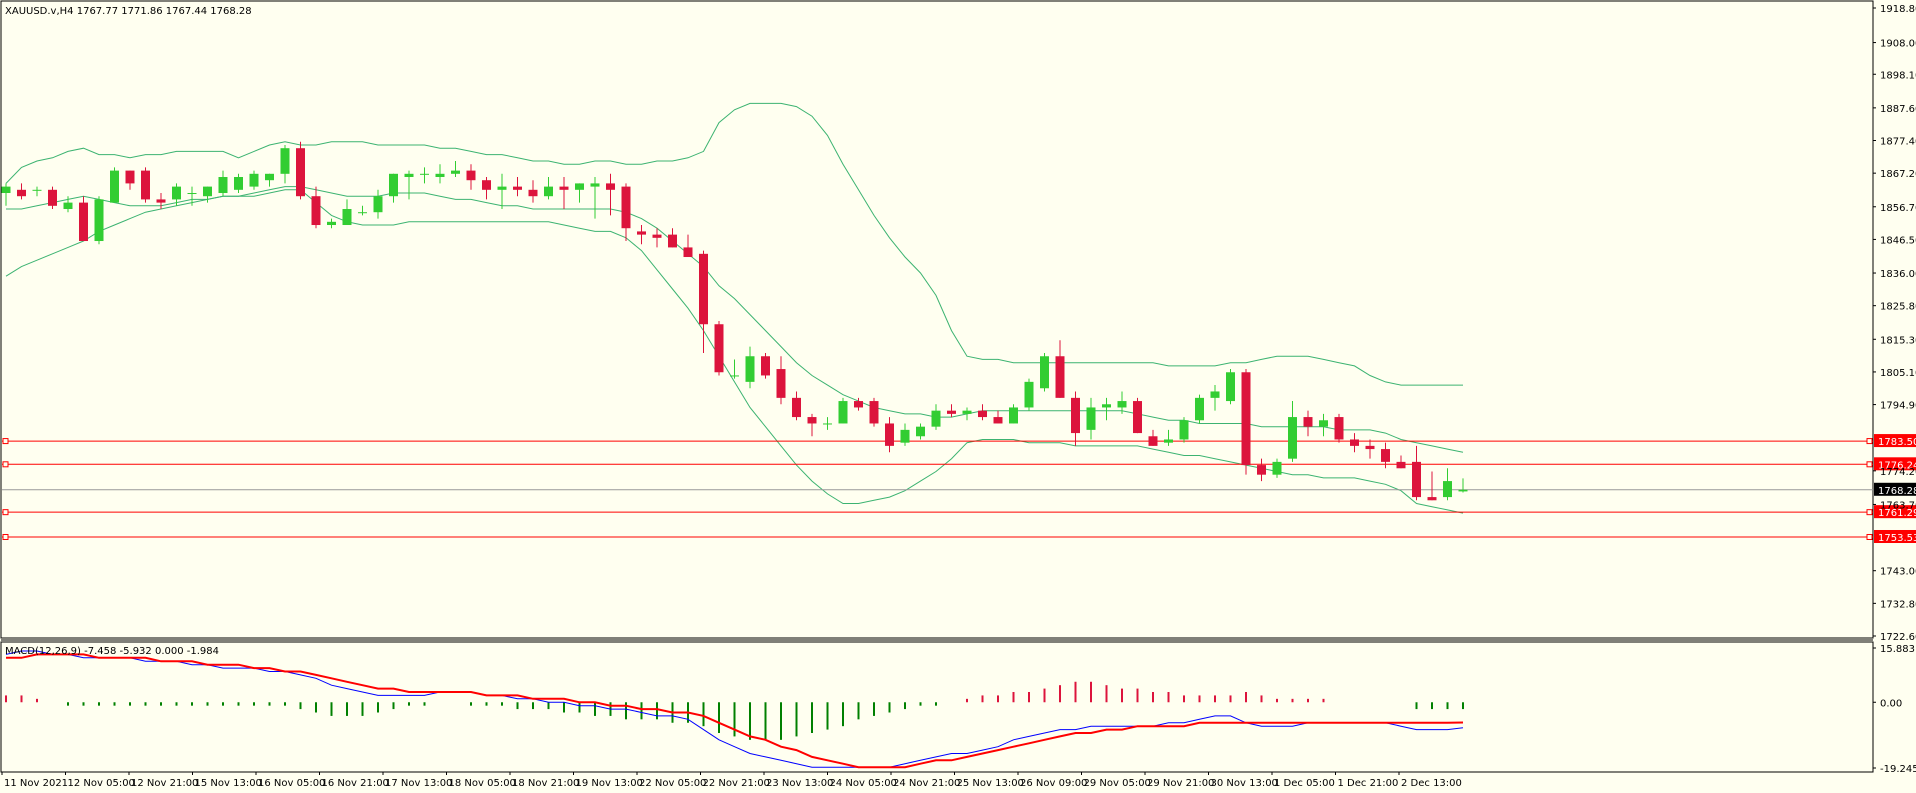 This screenshot has height=793, width=1916. What do you see at coordinates (355, 783) in the screenshot?
I see `time-tick-label: 16 Nov 21:00` at bounding box center [355, 783].